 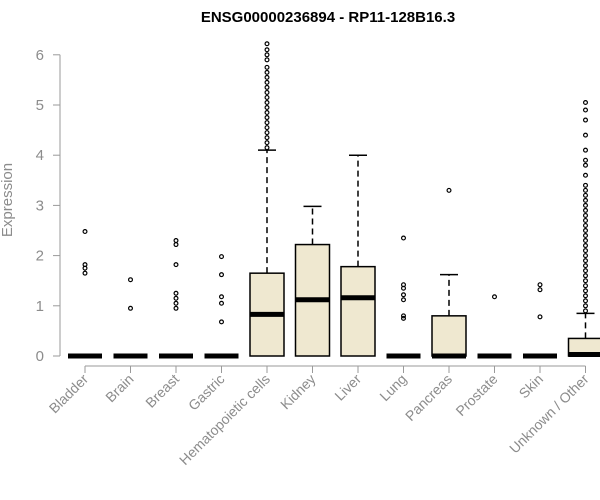 What do you see at coordinates (449, 273) in the screenshot?
I see `box-pancreas` at bounding box center [449, 273].